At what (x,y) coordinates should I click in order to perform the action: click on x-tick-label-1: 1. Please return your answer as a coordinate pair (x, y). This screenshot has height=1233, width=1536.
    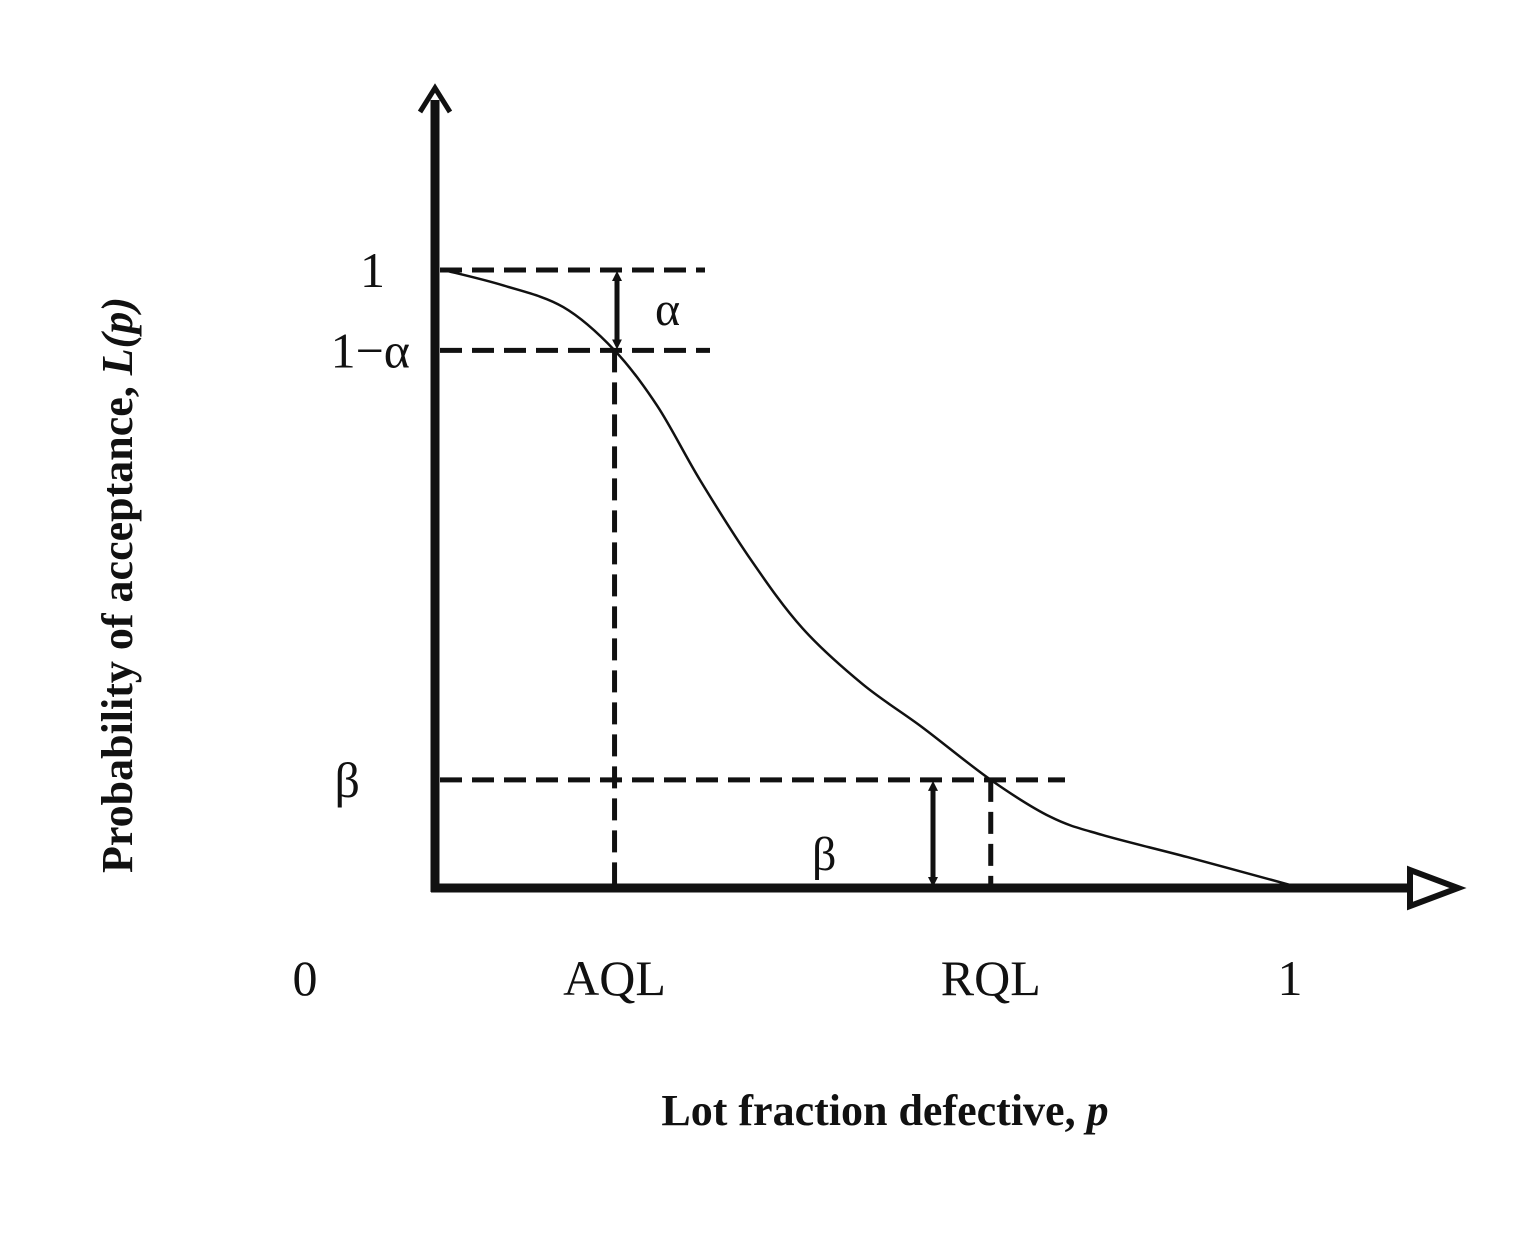
    Looking at the image, I should click on (1290, 978).